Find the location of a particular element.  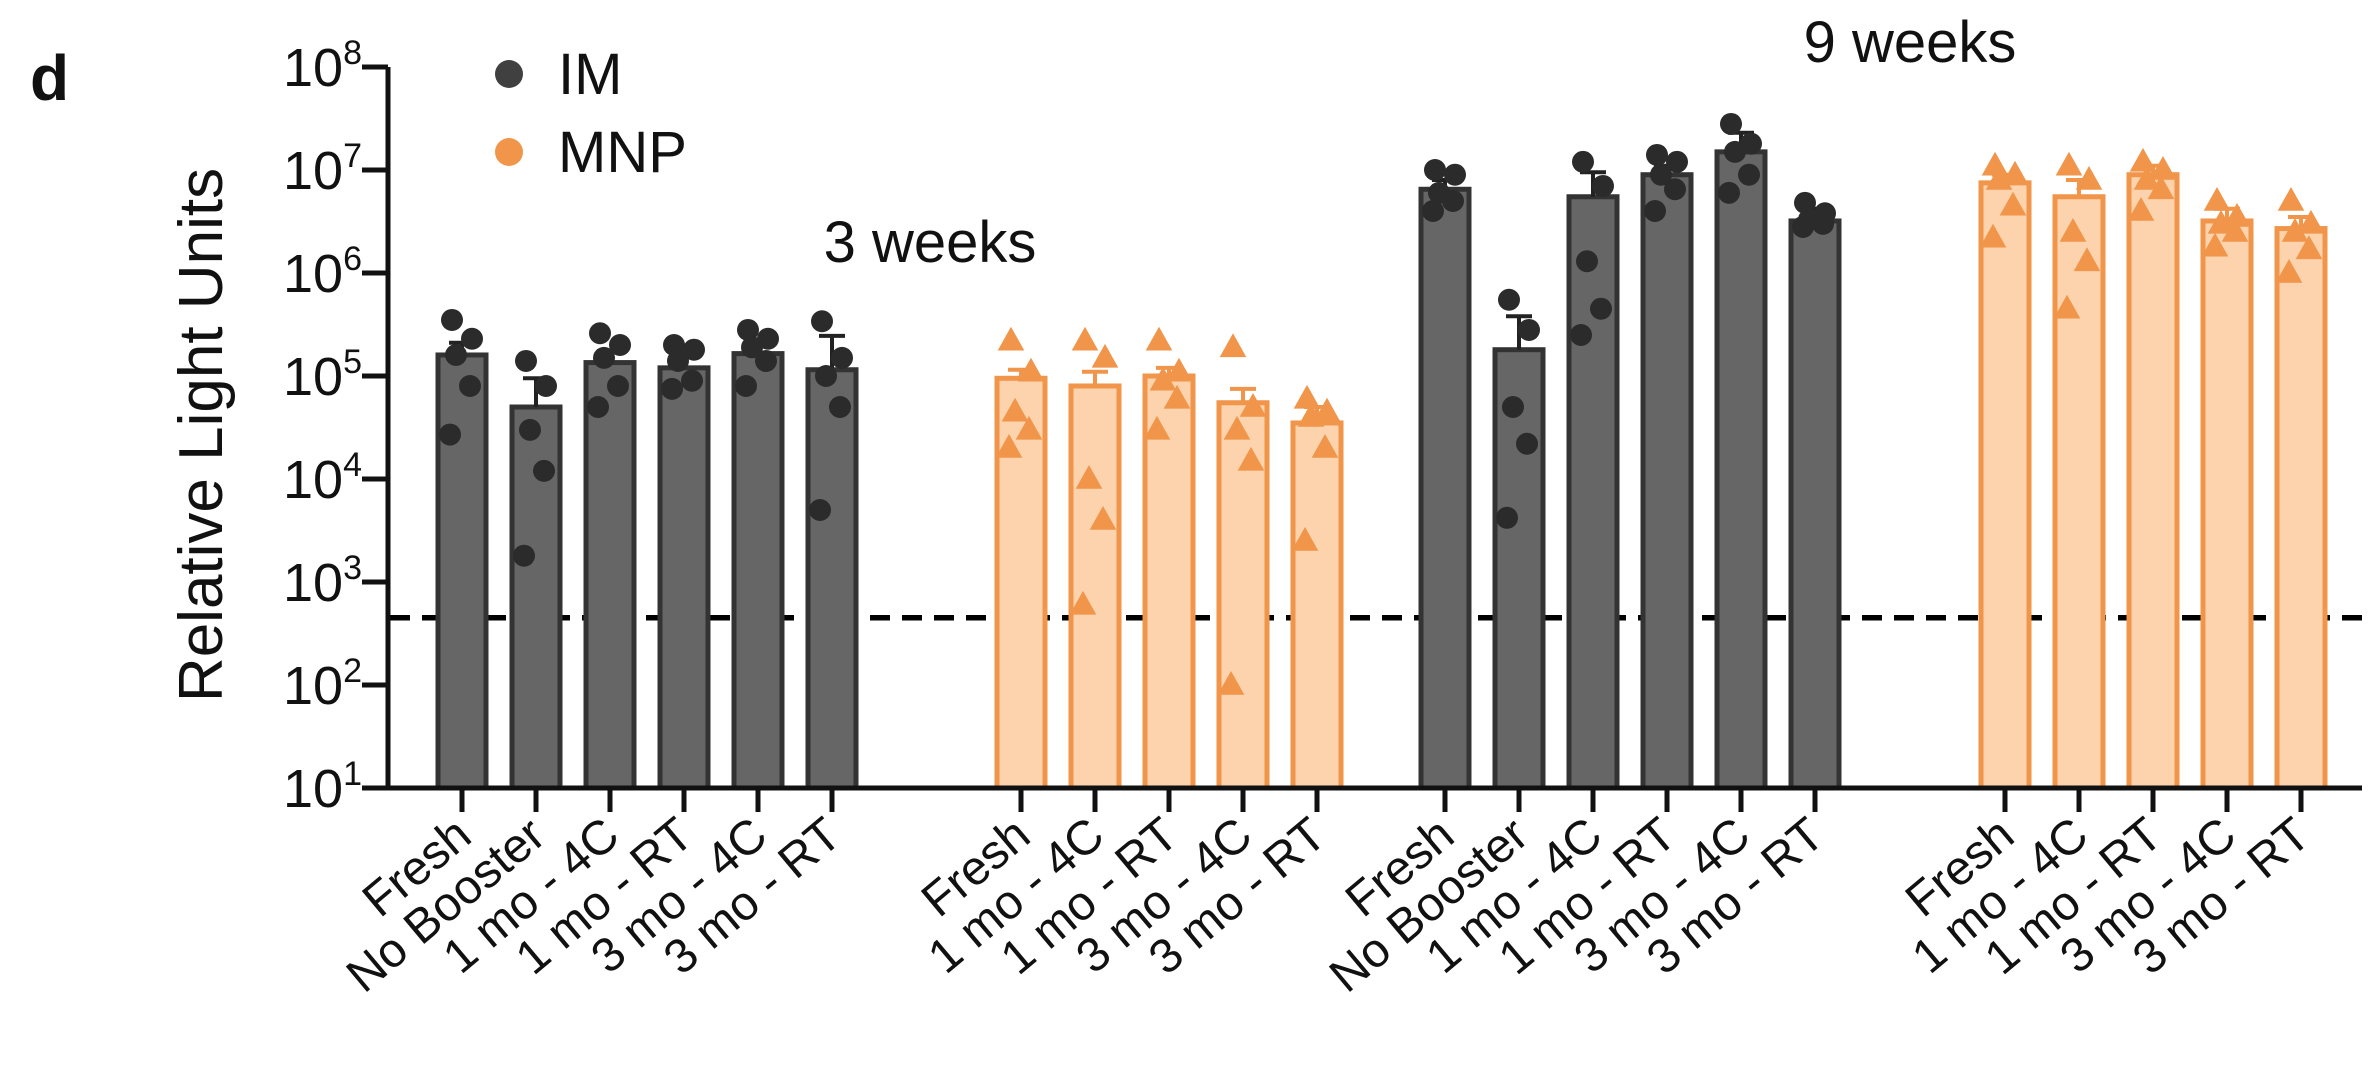

y-tick-label: 10² is located at coordinates (322, 684).